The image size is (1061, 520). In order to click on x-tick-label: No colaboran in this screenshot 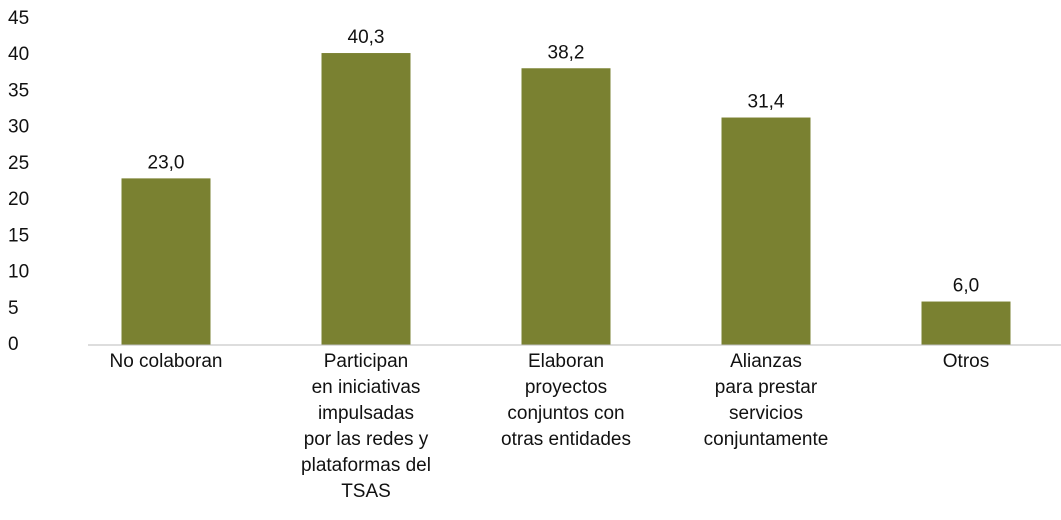, I will do `click(165, 361)`.